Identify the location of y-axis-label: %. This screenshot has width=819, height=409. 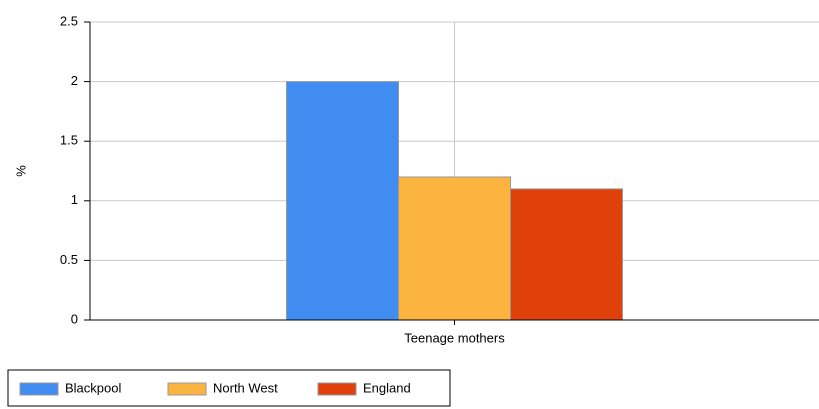
(20, 171).